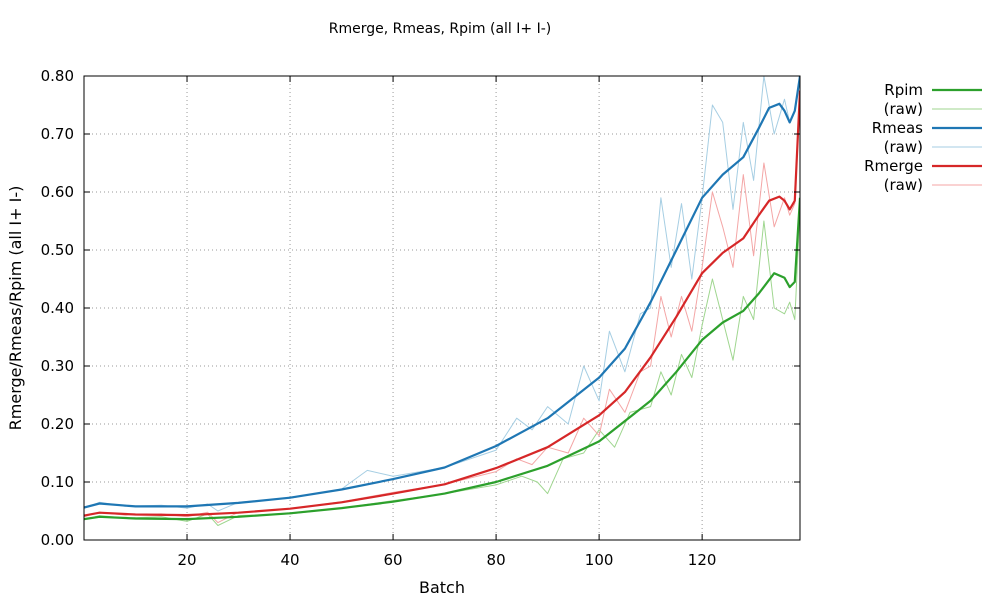  I want to click on y-tick-label: 0.70, so click(57, 134).